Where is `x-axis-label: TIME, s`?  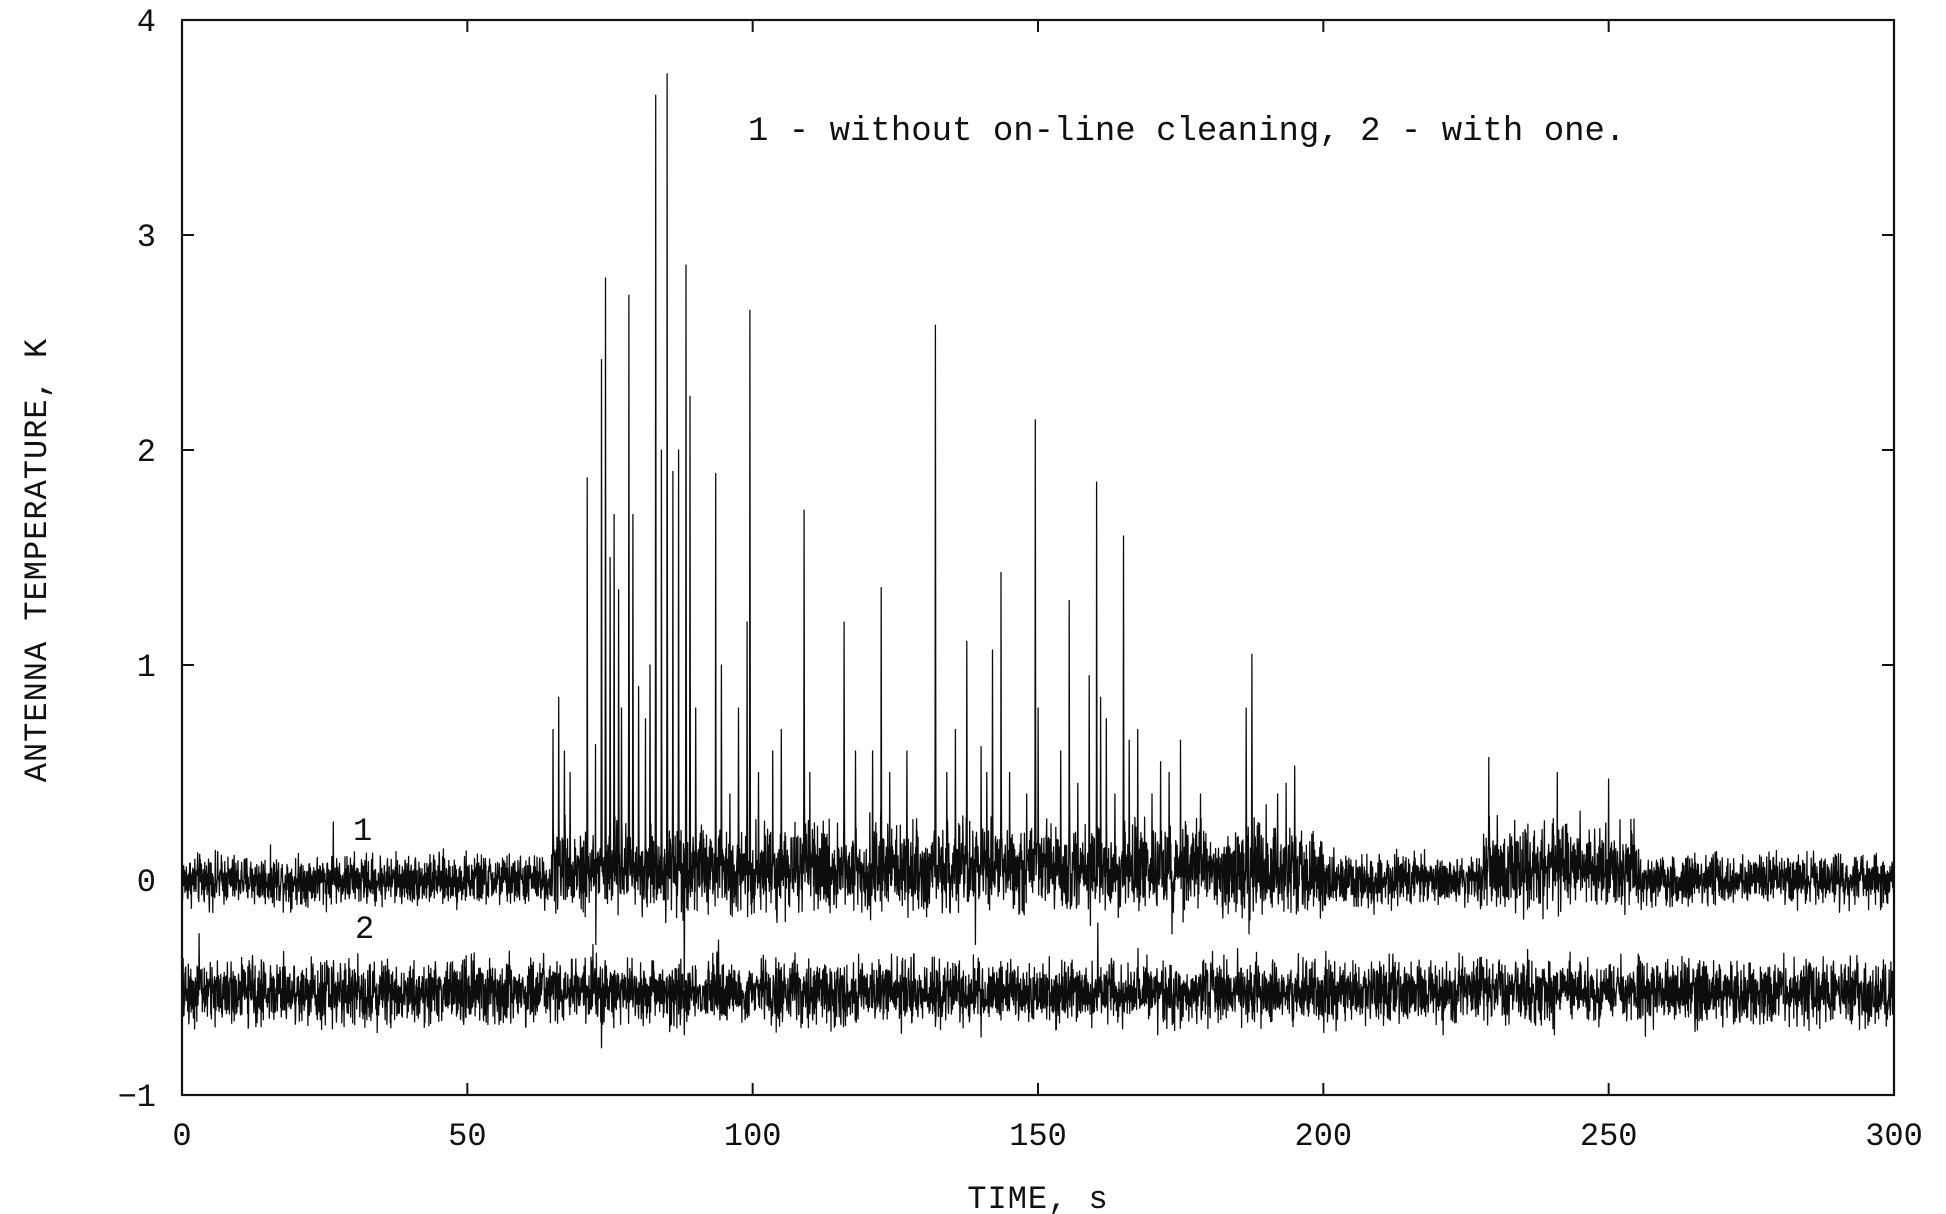
x-axis-label: TIME, s is located at coordinates (1037, 1197).